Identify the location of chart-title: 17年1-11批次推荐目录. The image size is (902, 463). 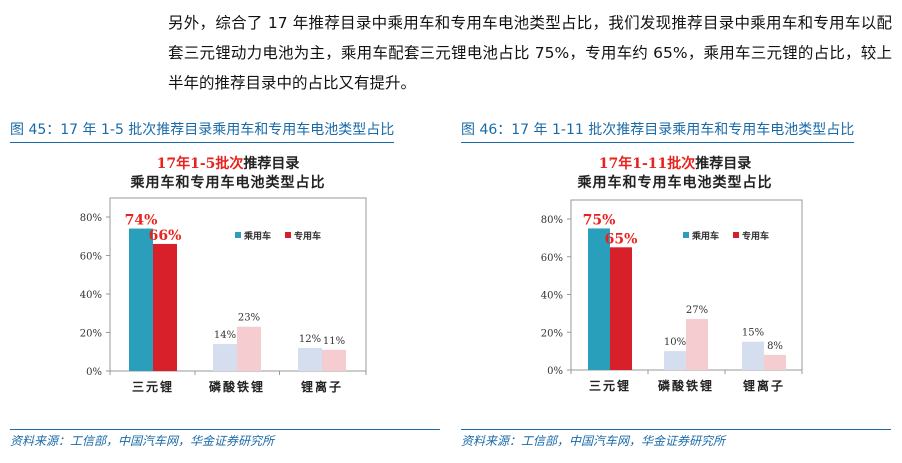
(675, 163).